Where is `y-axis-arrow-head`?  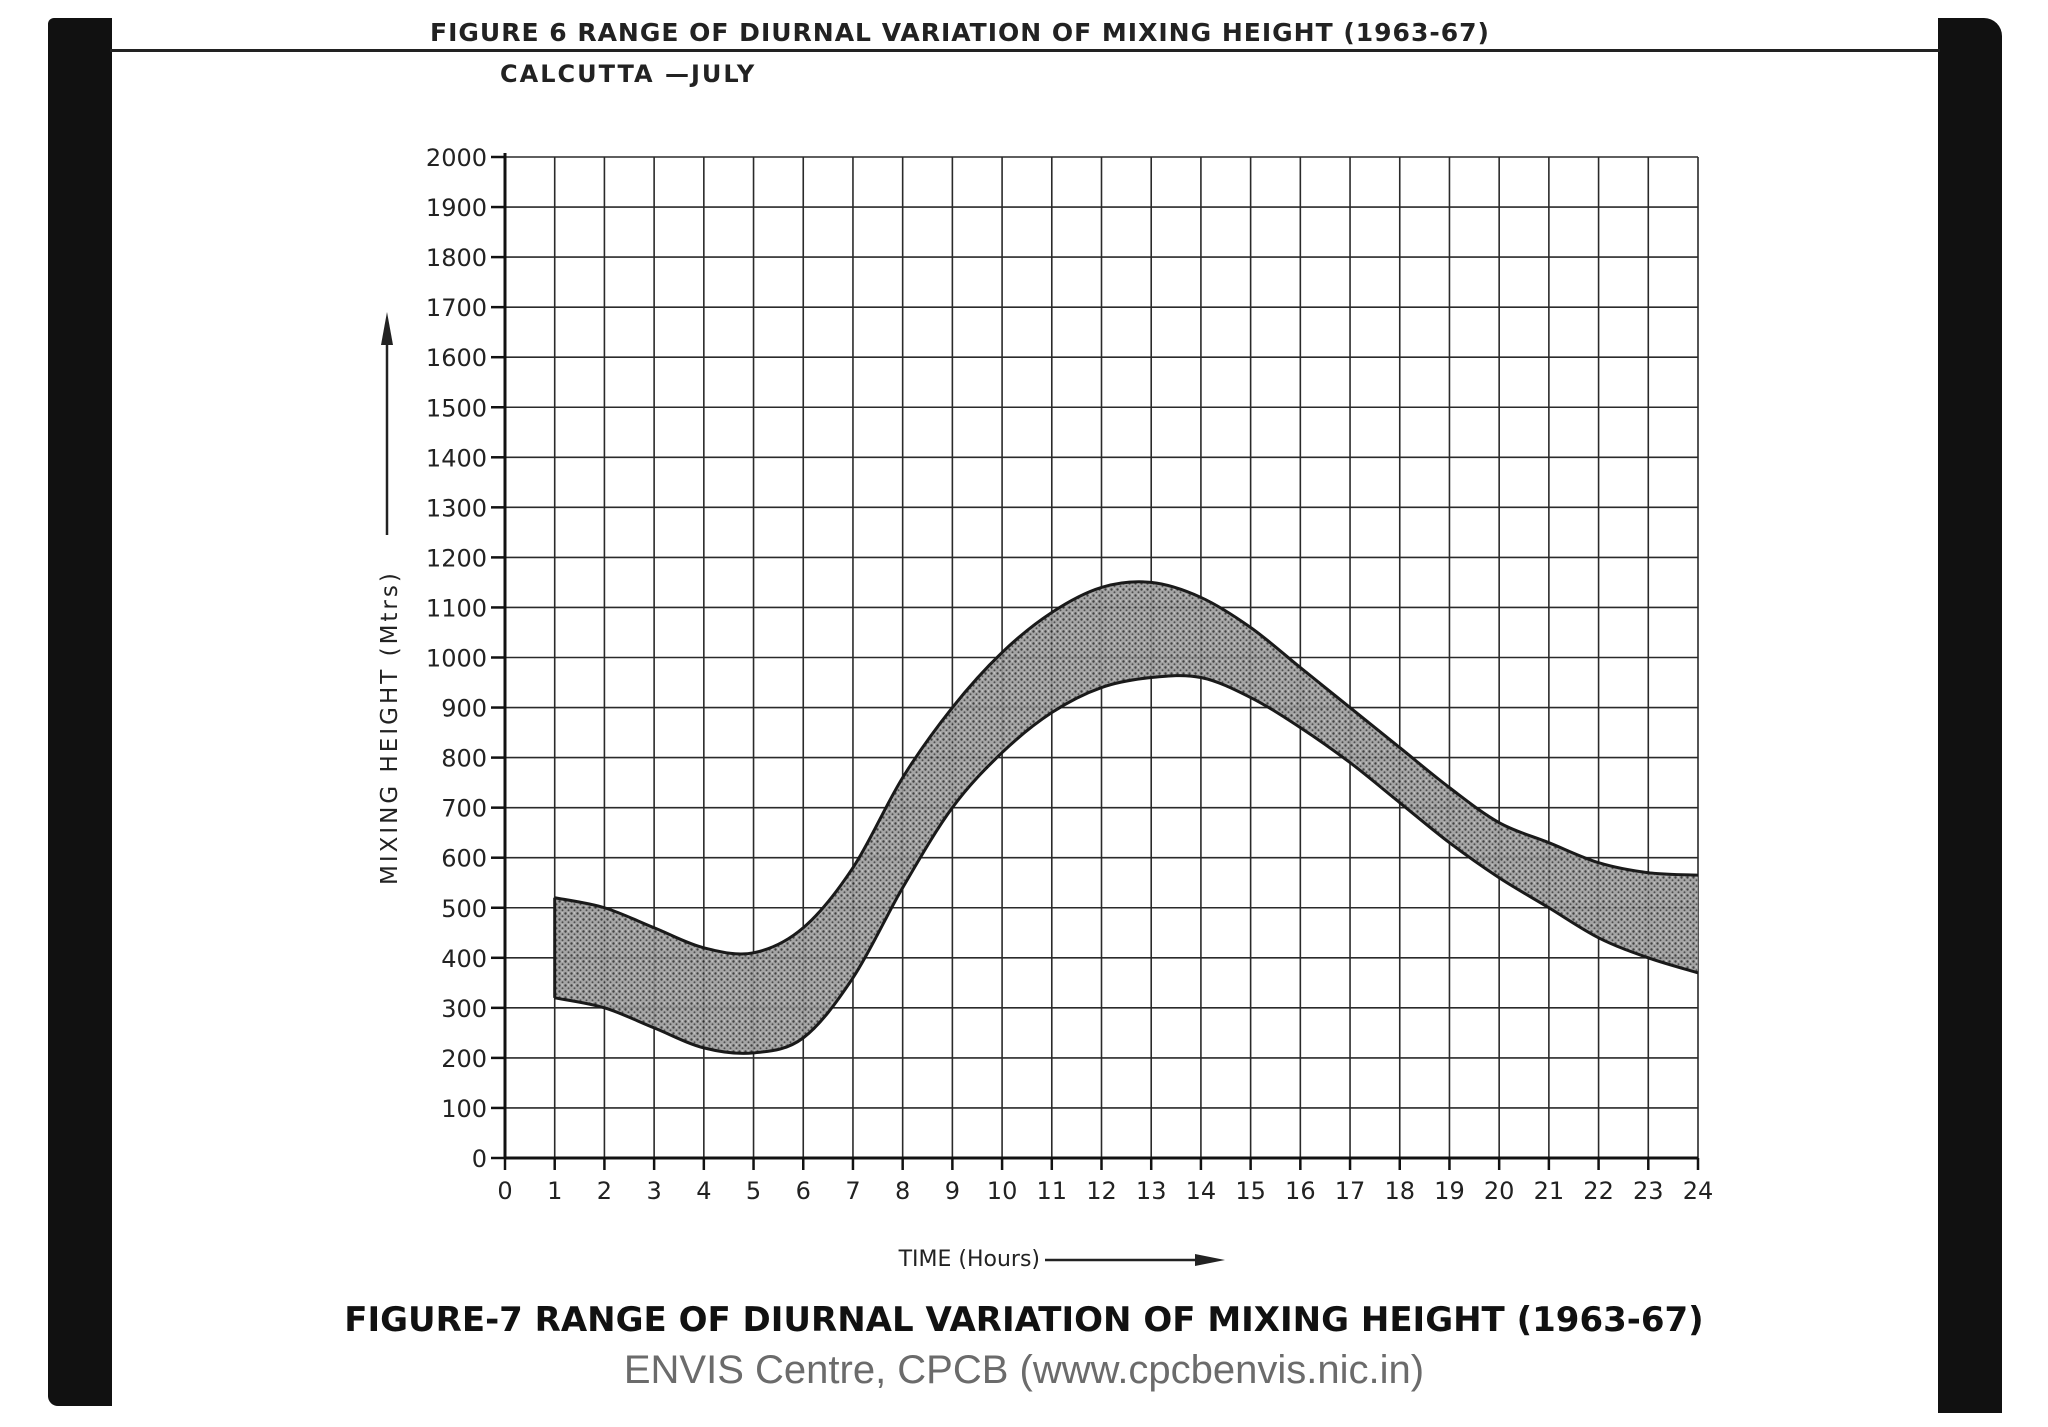 y-axis-arrow-head is located at coordinates (387, 328).